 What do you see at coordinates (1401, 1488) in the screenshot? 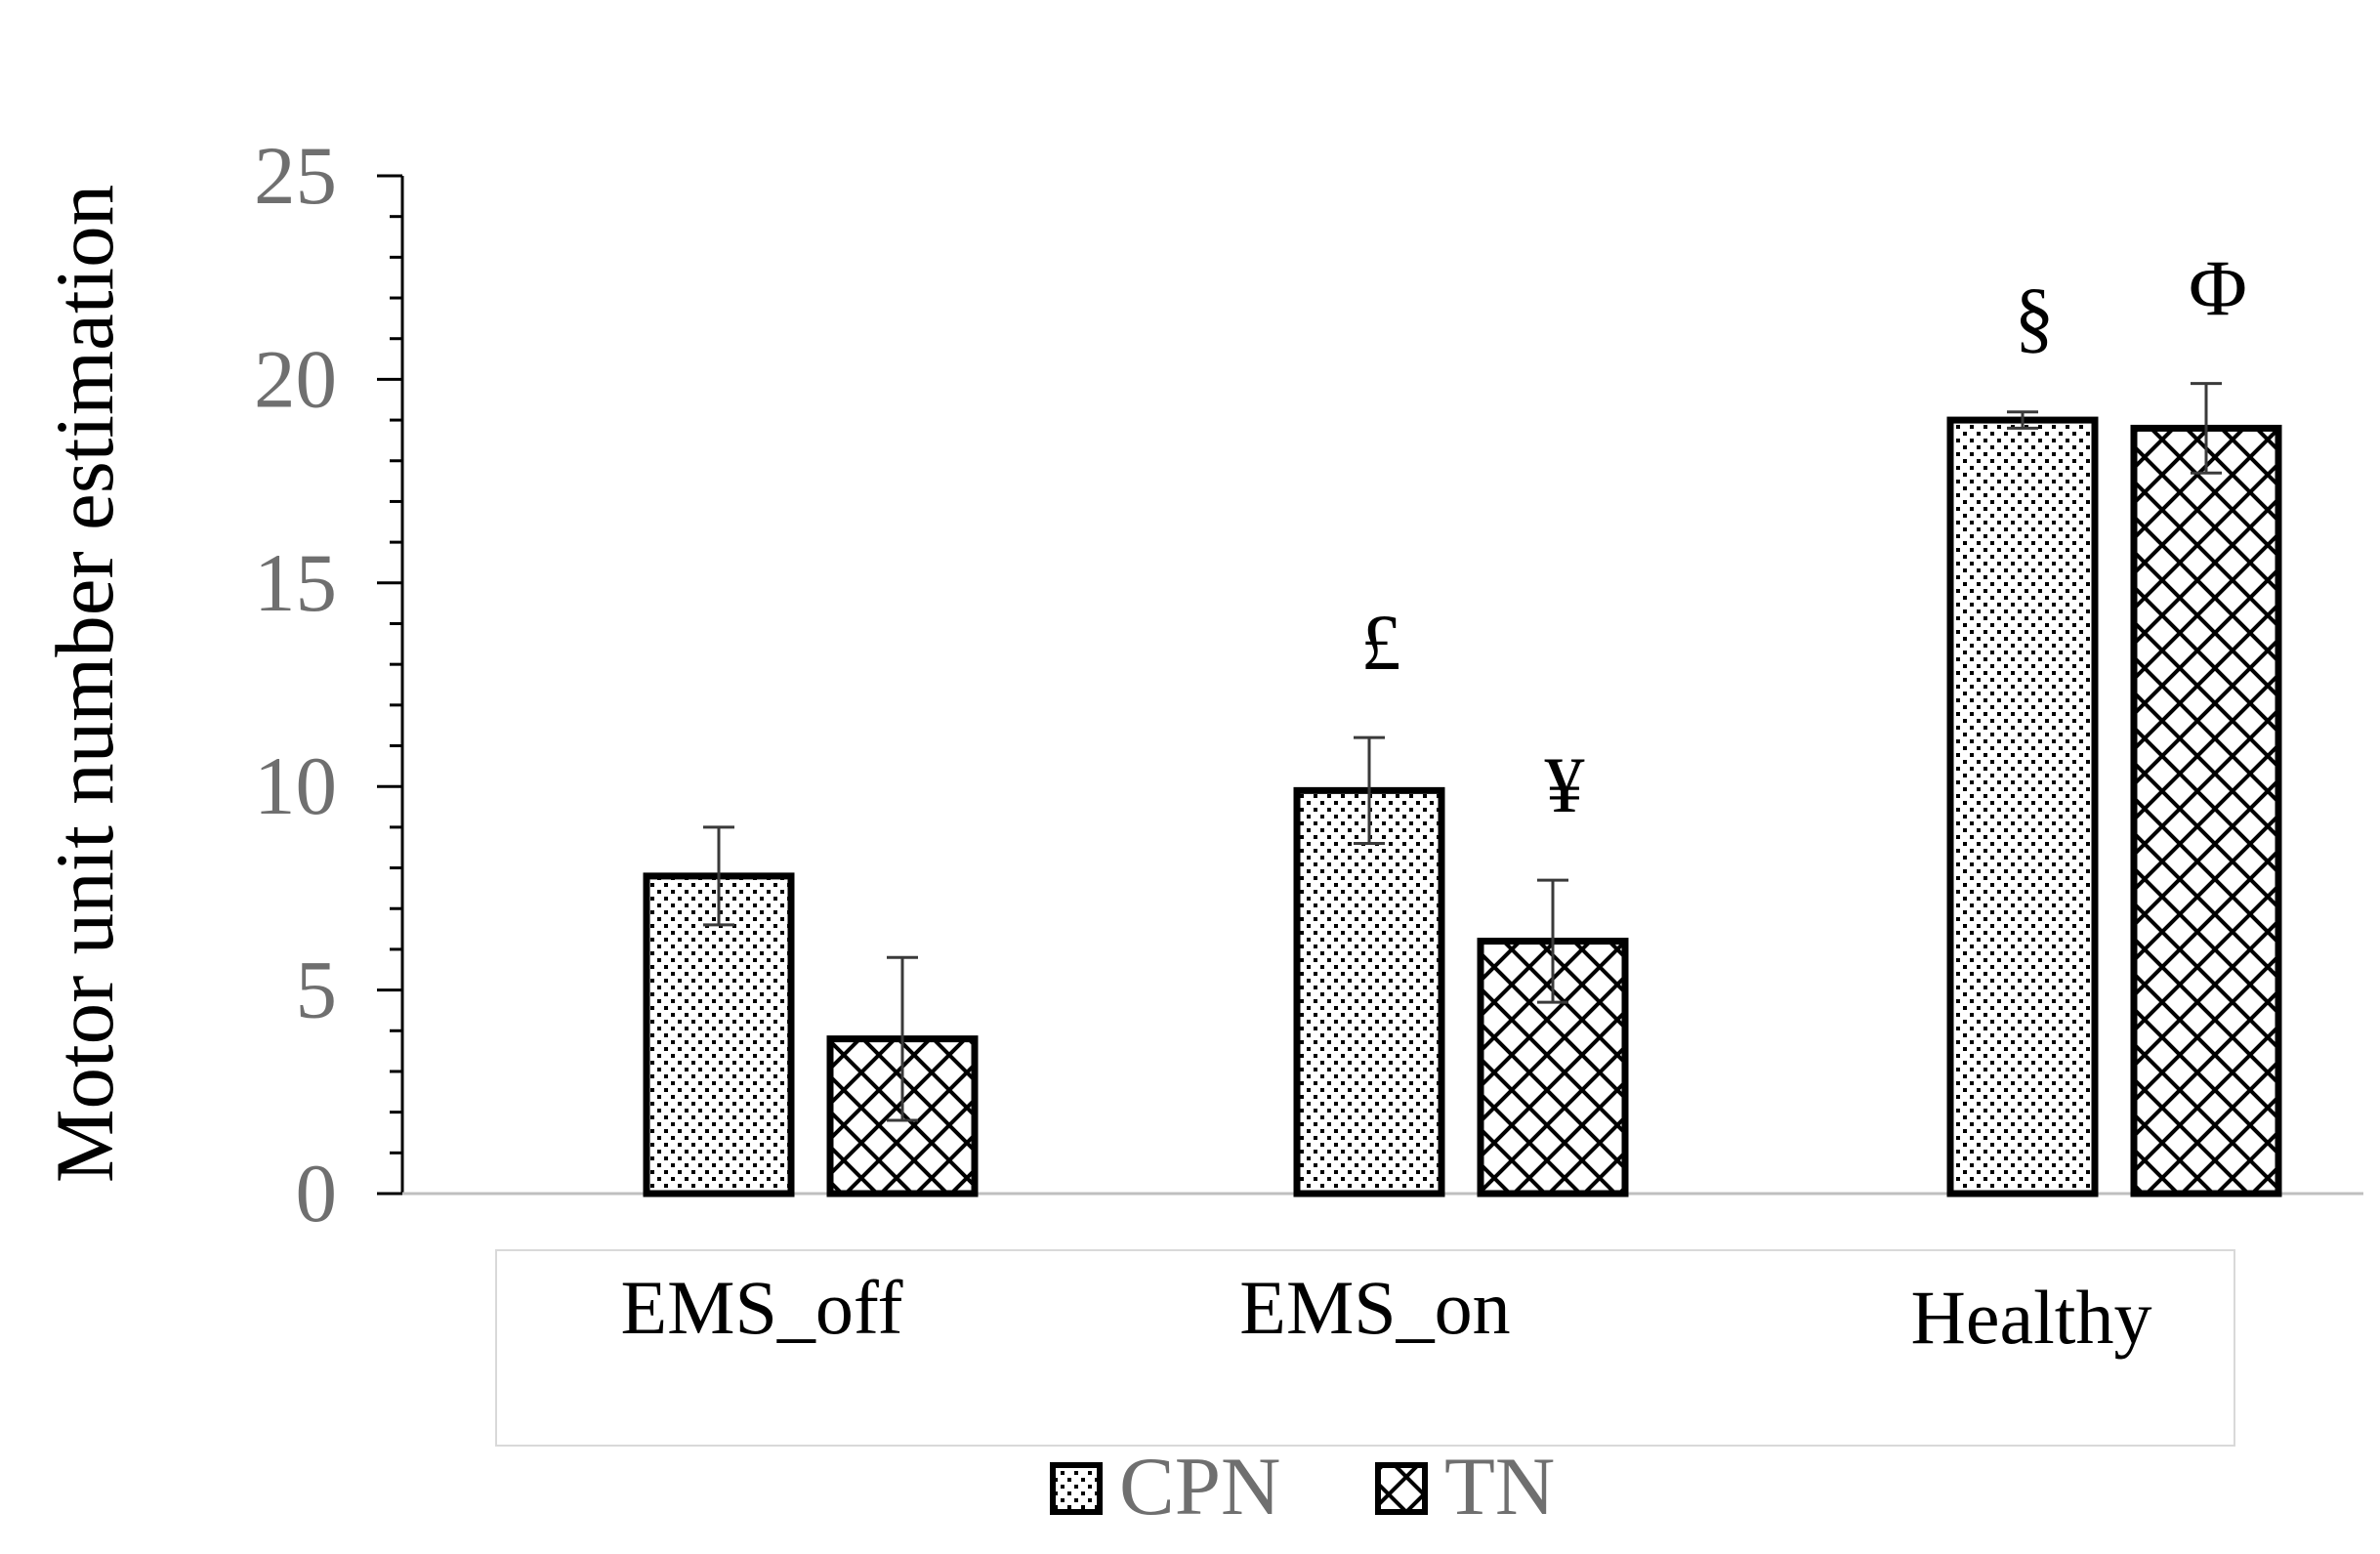
I see `legend-swatch-tn` at bounding box center [1401, 1488].